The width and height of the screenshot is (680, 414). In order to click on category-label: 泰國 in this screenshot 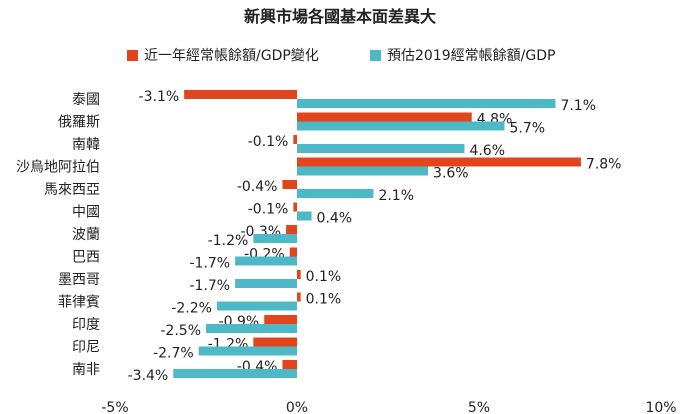, I will do `click(86, 100)`.